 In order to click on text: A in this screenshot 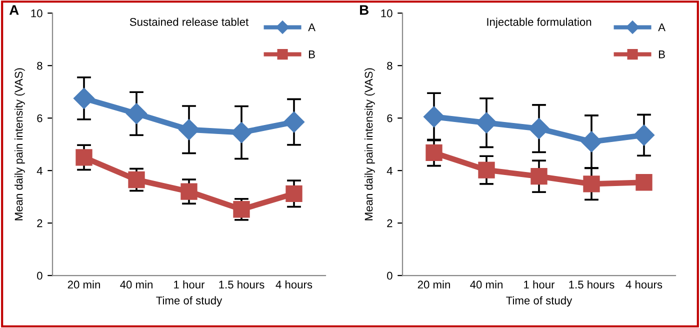, I will do `click(14, 10)`.